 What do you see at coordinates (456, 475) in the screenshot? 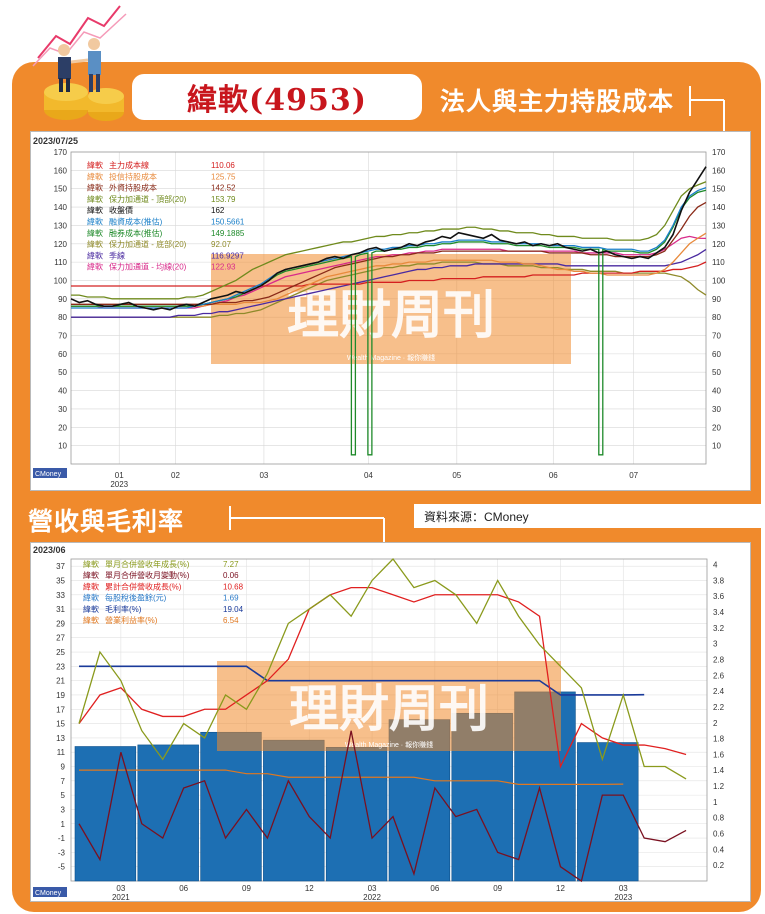
I see `x-tick-label: 05` at bounding box center [456, 475].